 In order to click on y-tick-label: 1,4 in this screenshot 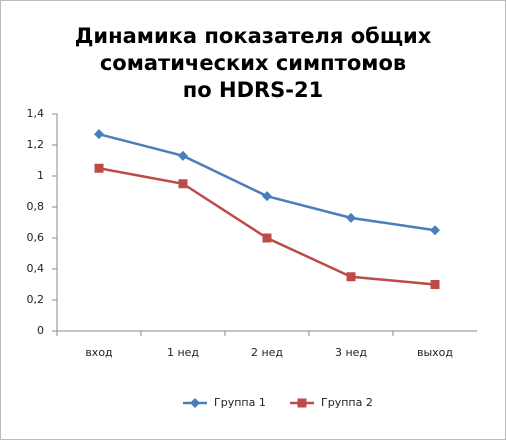, I will do `click(36, 113)`.